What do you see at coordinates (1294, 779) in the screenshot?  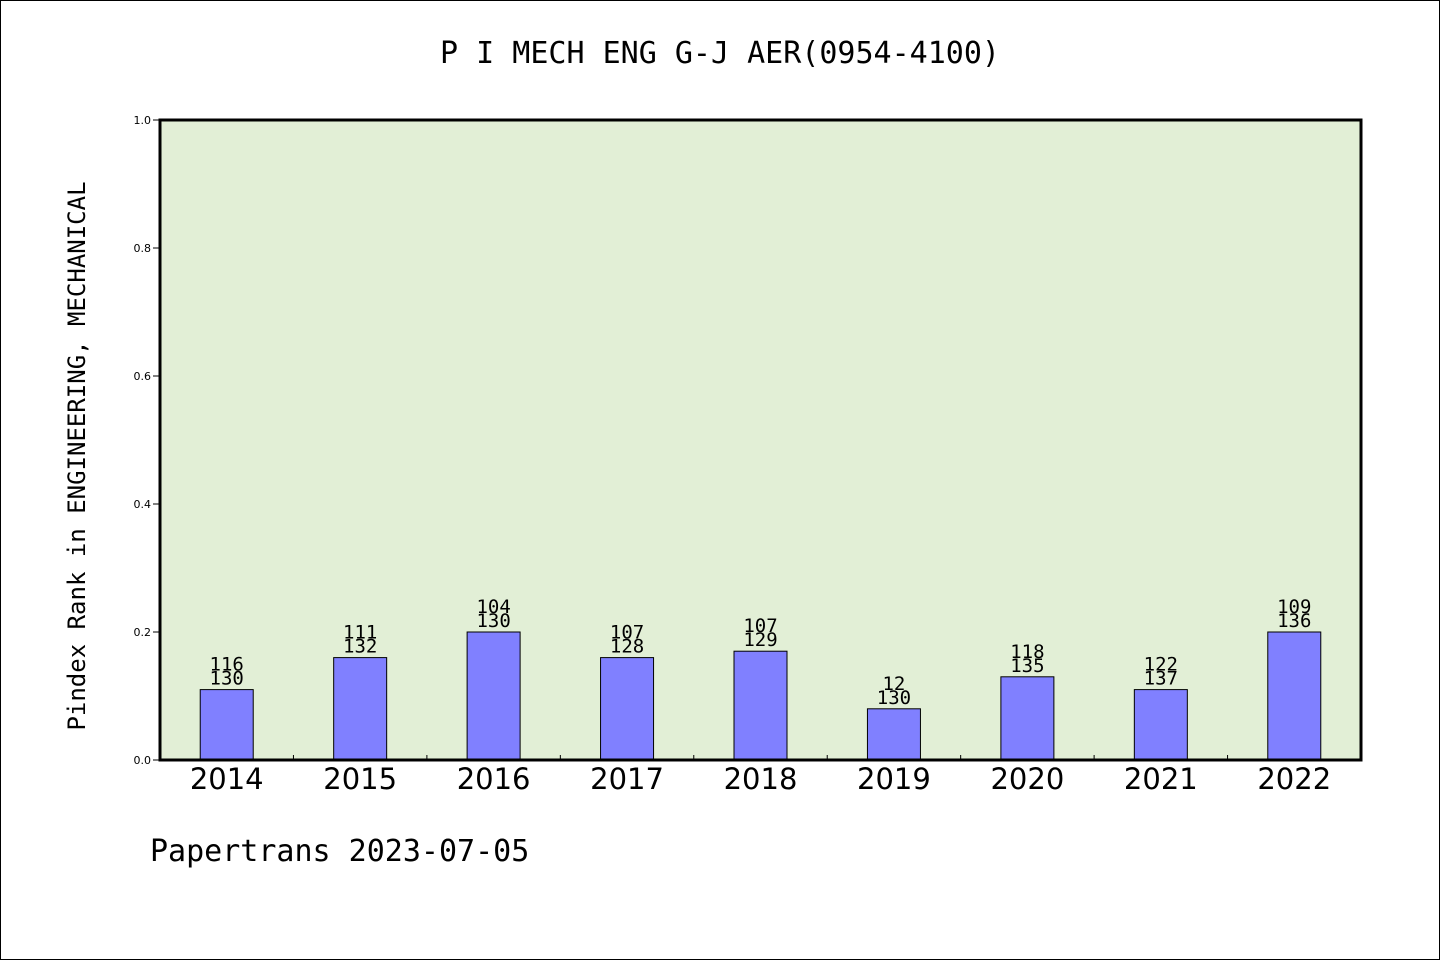 I see `x-tick-label: 2022` at bounding box center [1294, 779].